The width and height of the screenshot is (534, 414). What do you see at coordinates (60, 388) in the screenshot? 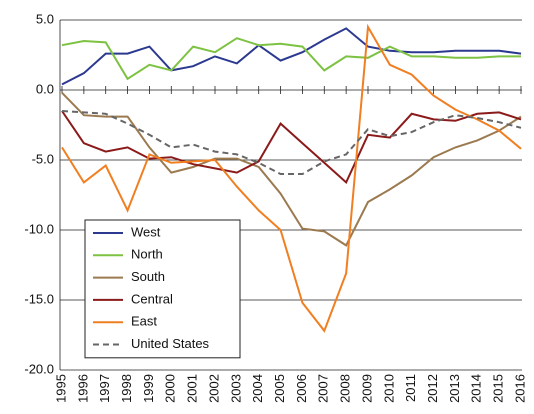
I see `x-tick-label: 1995` at bounding box center [60, 388].